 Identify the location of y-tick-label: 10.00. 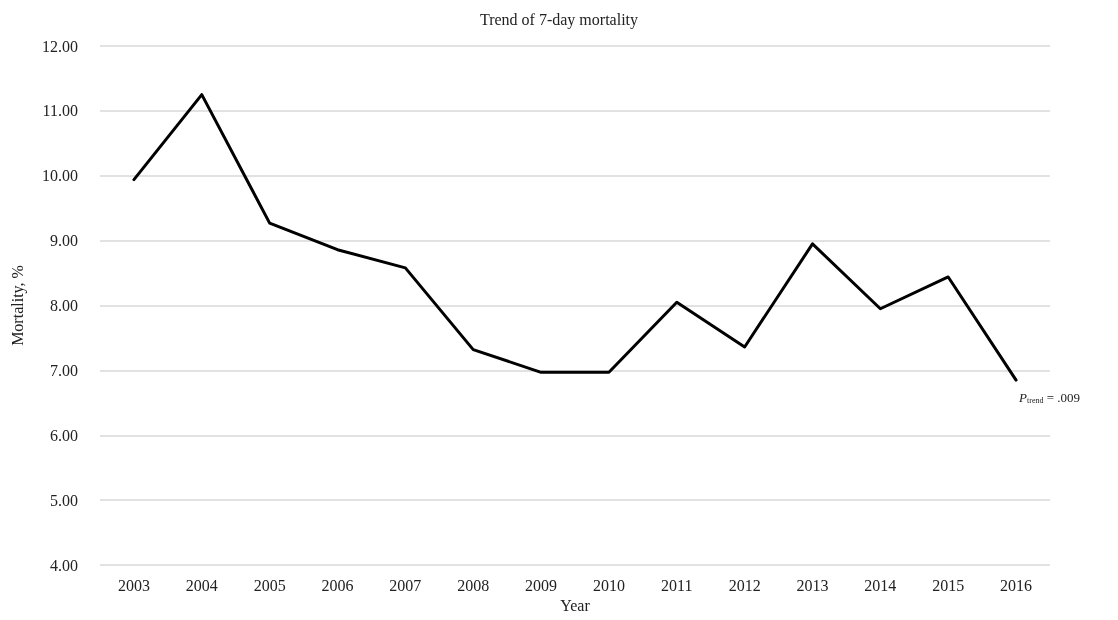
(60, 176).